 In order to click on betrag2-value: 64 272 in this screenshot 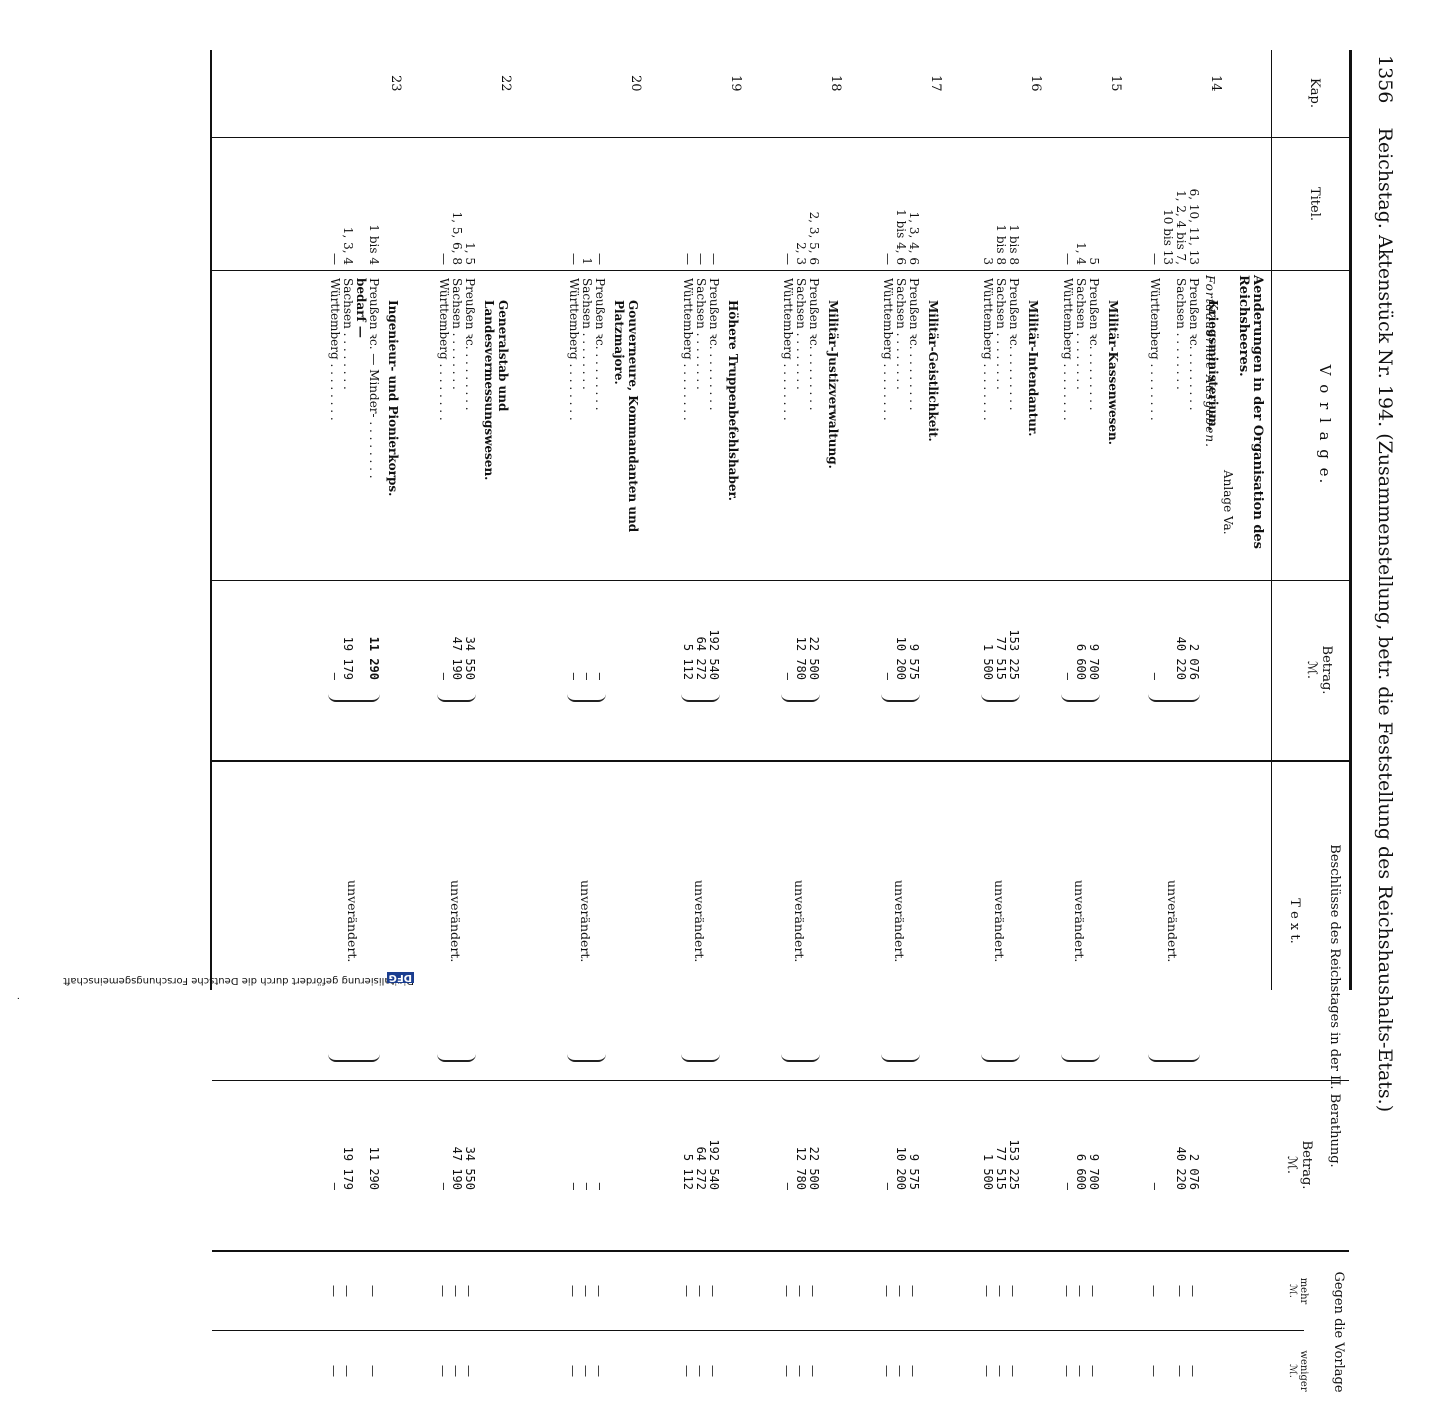, I will do `click(701, 1168)`.